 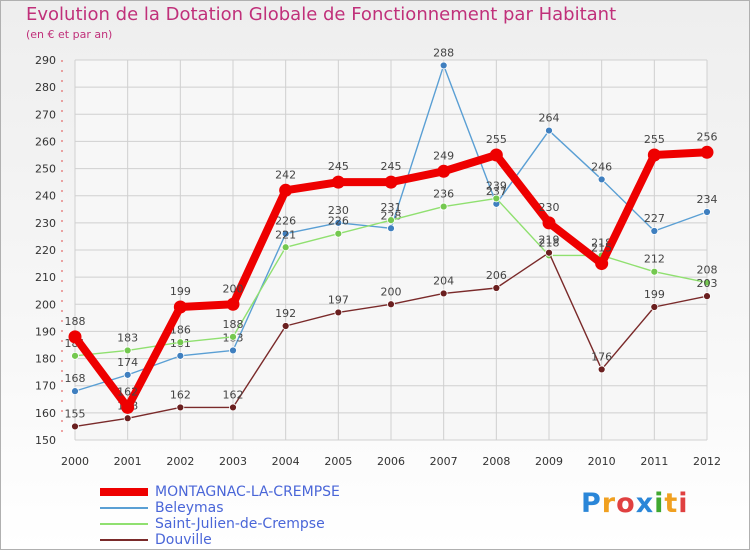 I want to click on data-label-montagnac-la-crempse: 188, so click(x=75, y=321).